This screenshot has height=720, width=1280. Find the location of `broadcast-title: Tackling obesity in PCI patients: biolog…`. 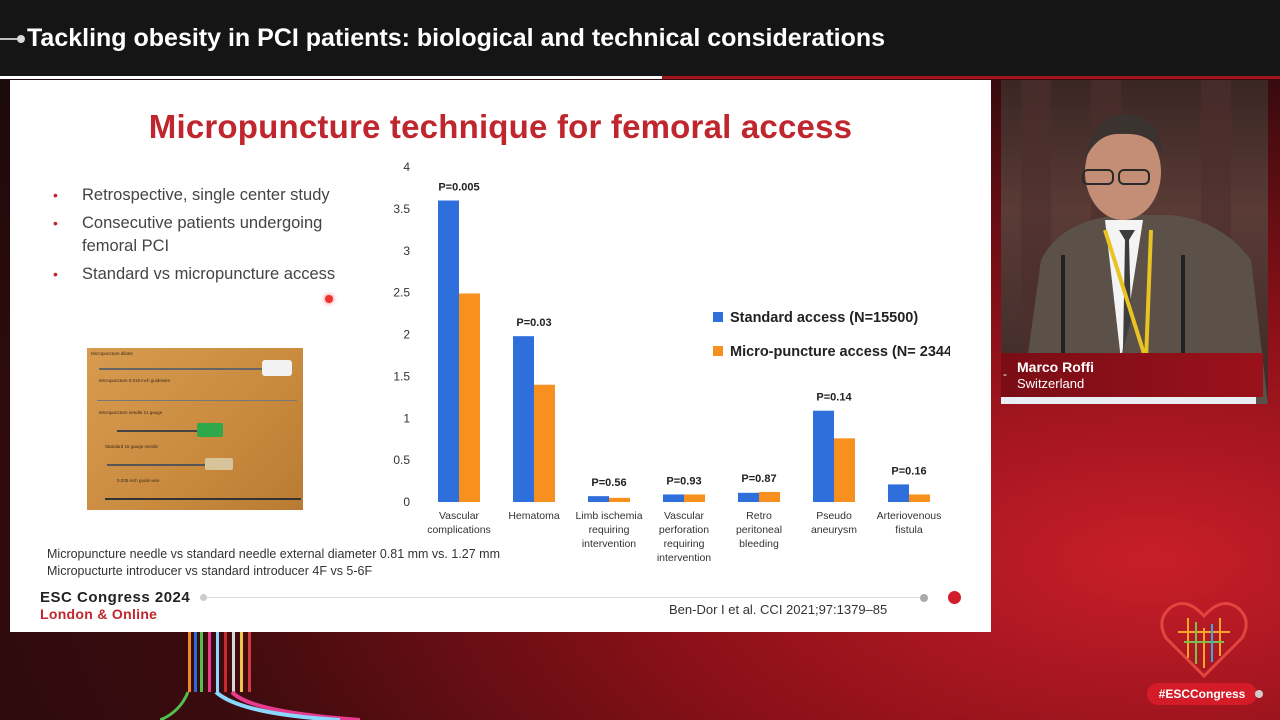

broadcast-title: Tackling obesity in PCI patients: biolog… is located at coordinates (456, 38).